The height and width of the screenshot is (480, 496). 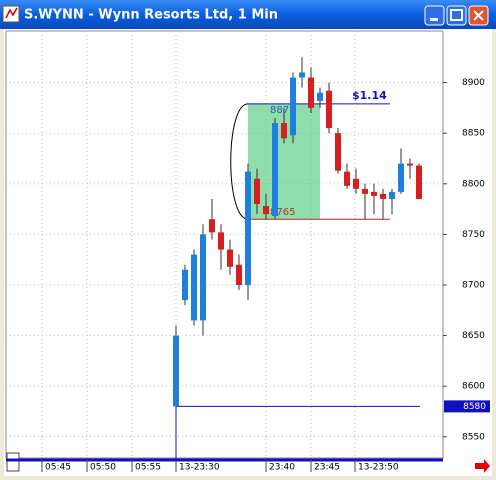 I want to click on y-tick-label: 8850, so click(x=473, y=134).